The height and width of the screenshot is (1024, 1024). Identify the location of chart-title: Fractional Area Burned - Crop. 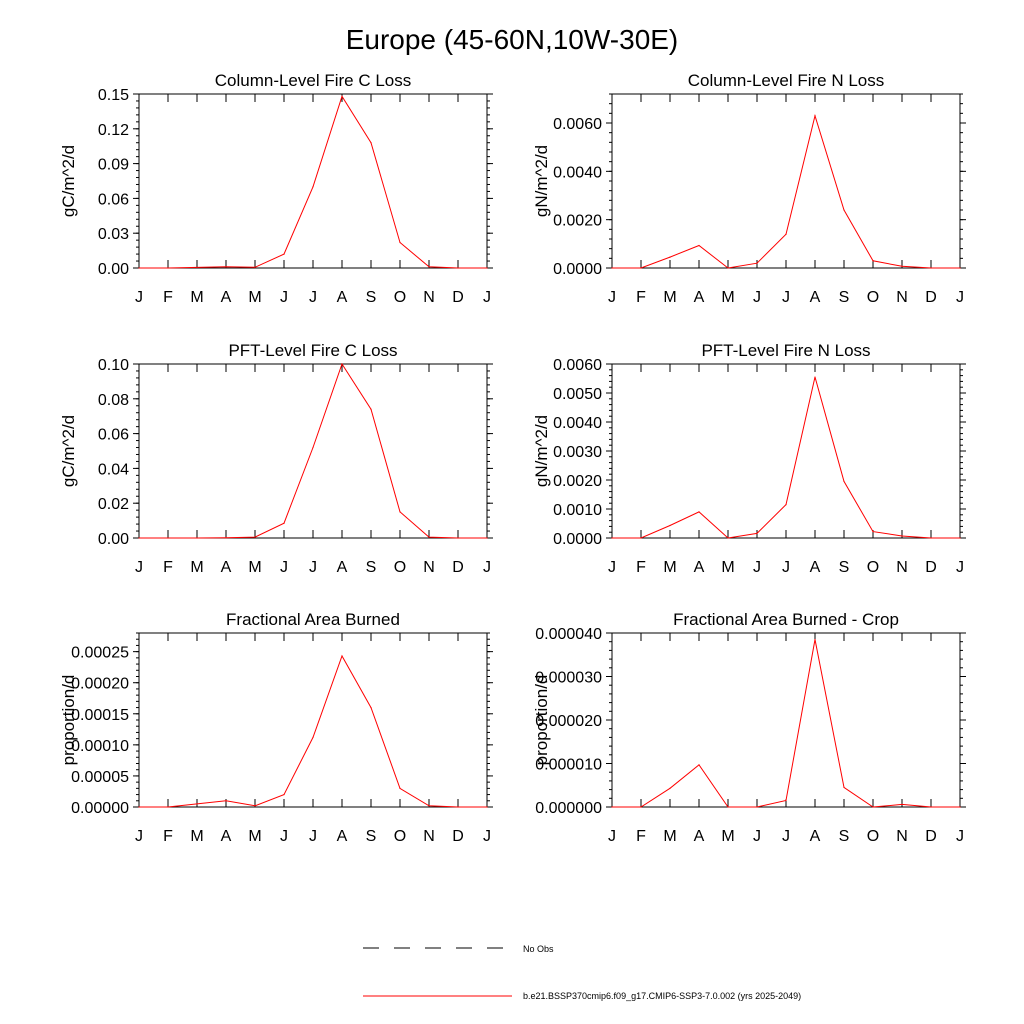
(786, 619).